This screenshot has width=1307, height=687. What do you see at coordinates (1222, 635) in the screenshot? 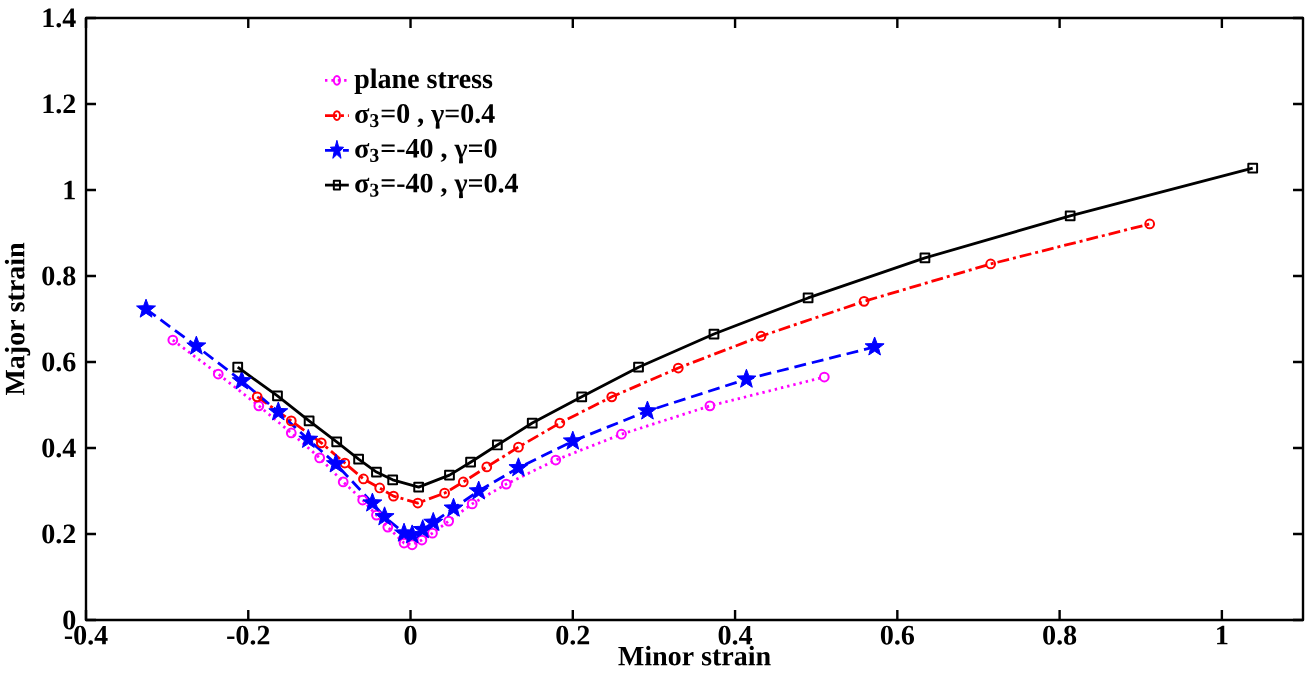
I see `x-tick-label: 1` at bounding box center [1222, 635].